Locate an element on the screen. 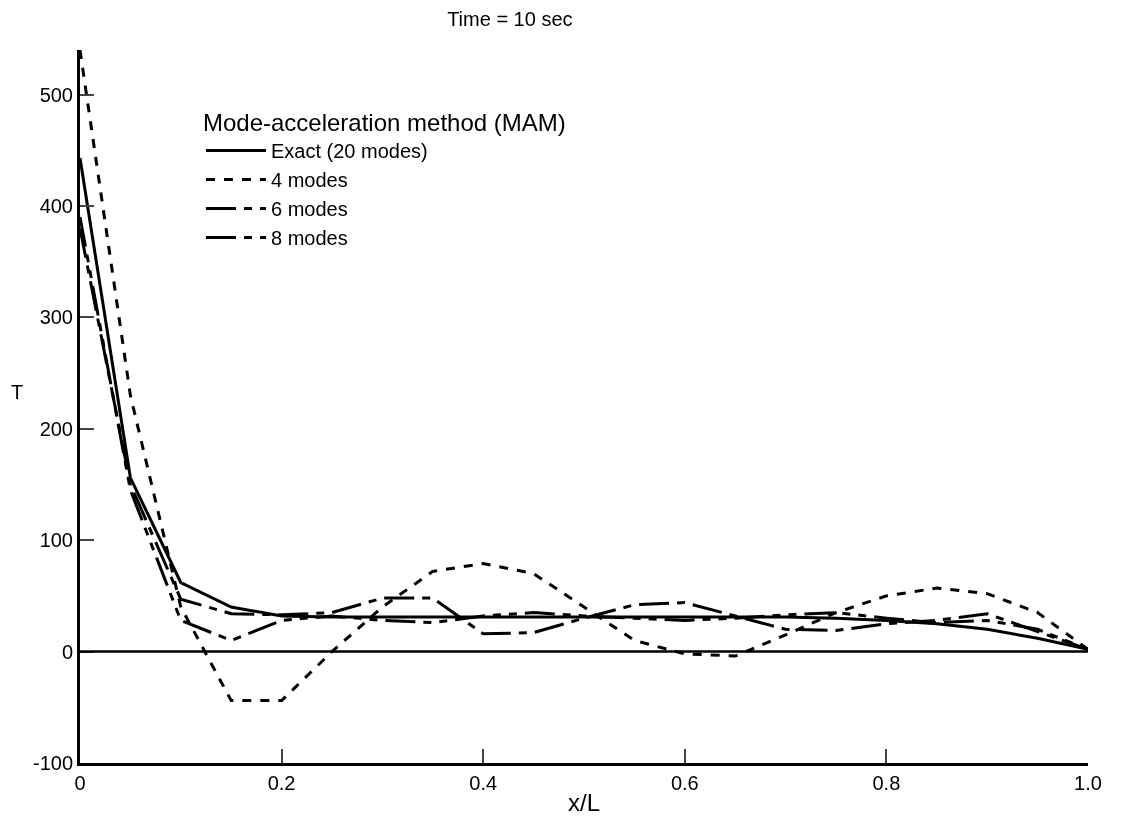  y-tick-label: 400 is located at coordinates (56, 205).